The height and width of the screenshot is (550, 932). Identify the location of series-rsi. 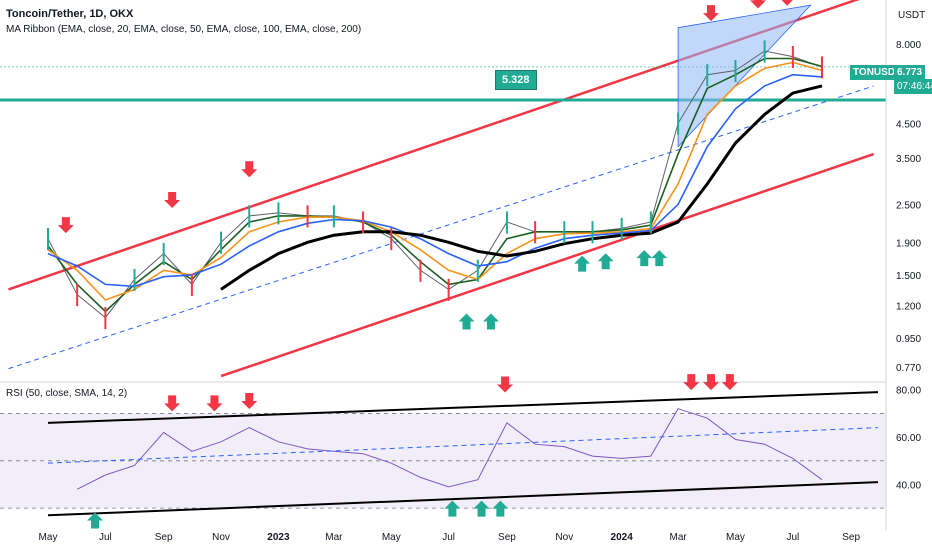
(449, 449).